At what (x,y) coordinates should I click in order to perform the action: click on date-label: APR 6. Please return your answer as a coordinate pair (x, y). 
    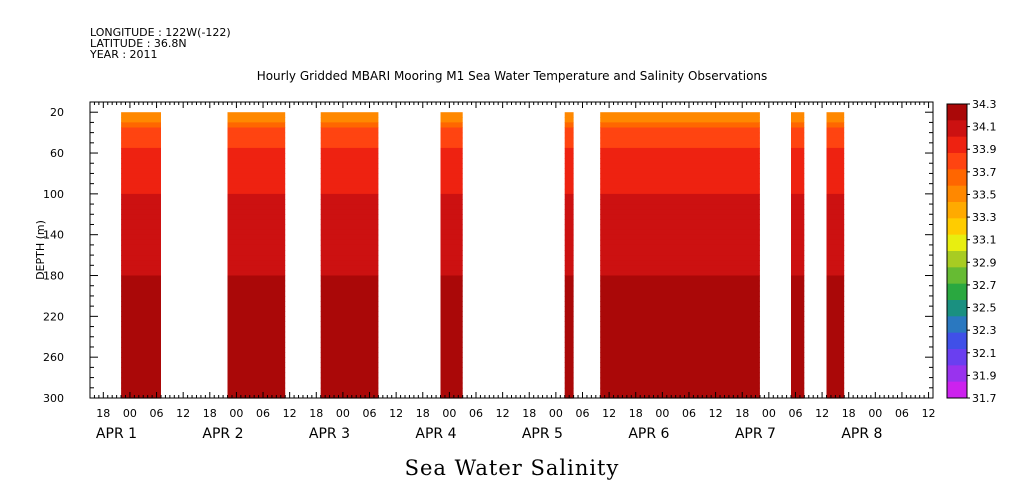
    Looking at the image, I should click on (648, 434).